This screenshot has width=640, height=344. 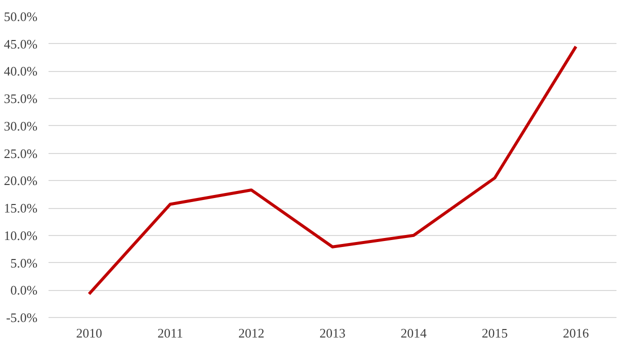 I want to click on y-tick-label: 25.0%, so click(x=21, y=153).